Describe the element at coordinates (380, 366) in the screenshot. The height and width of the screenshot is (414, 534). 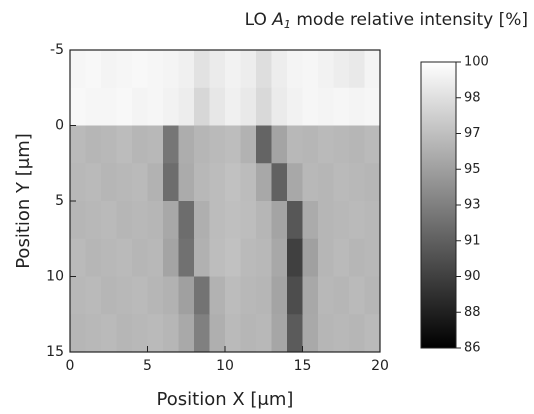
I see `x-tick-label: 20` at that location.